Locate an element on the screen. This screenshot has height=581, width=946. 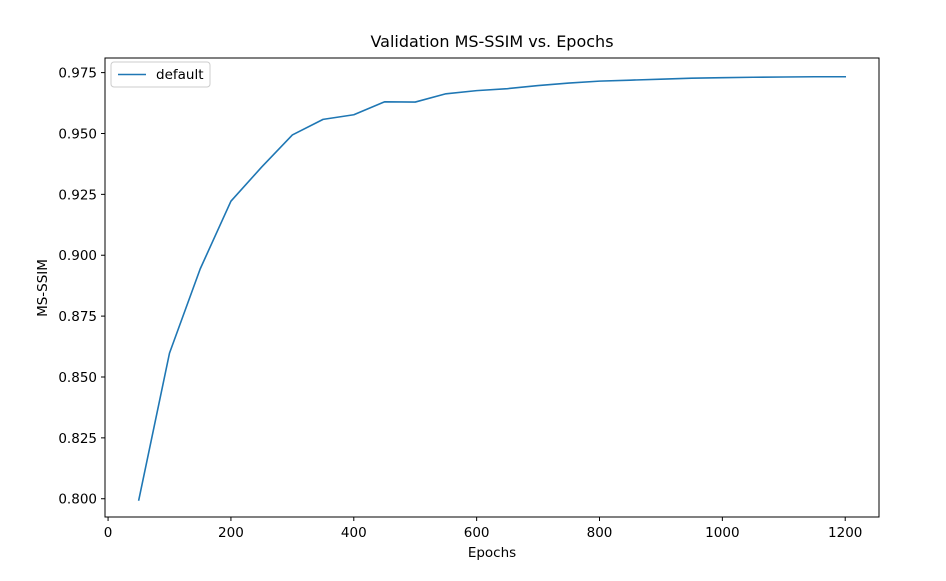
y-axis-label: MS-SSIM is located at coordinates (43, 288).